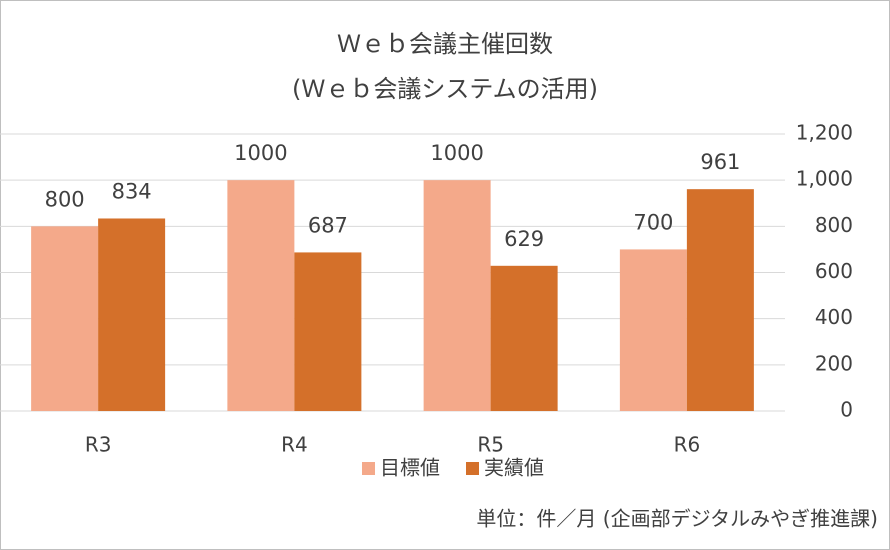  I want to click on legend-label: 実績値, so click(514, 468).